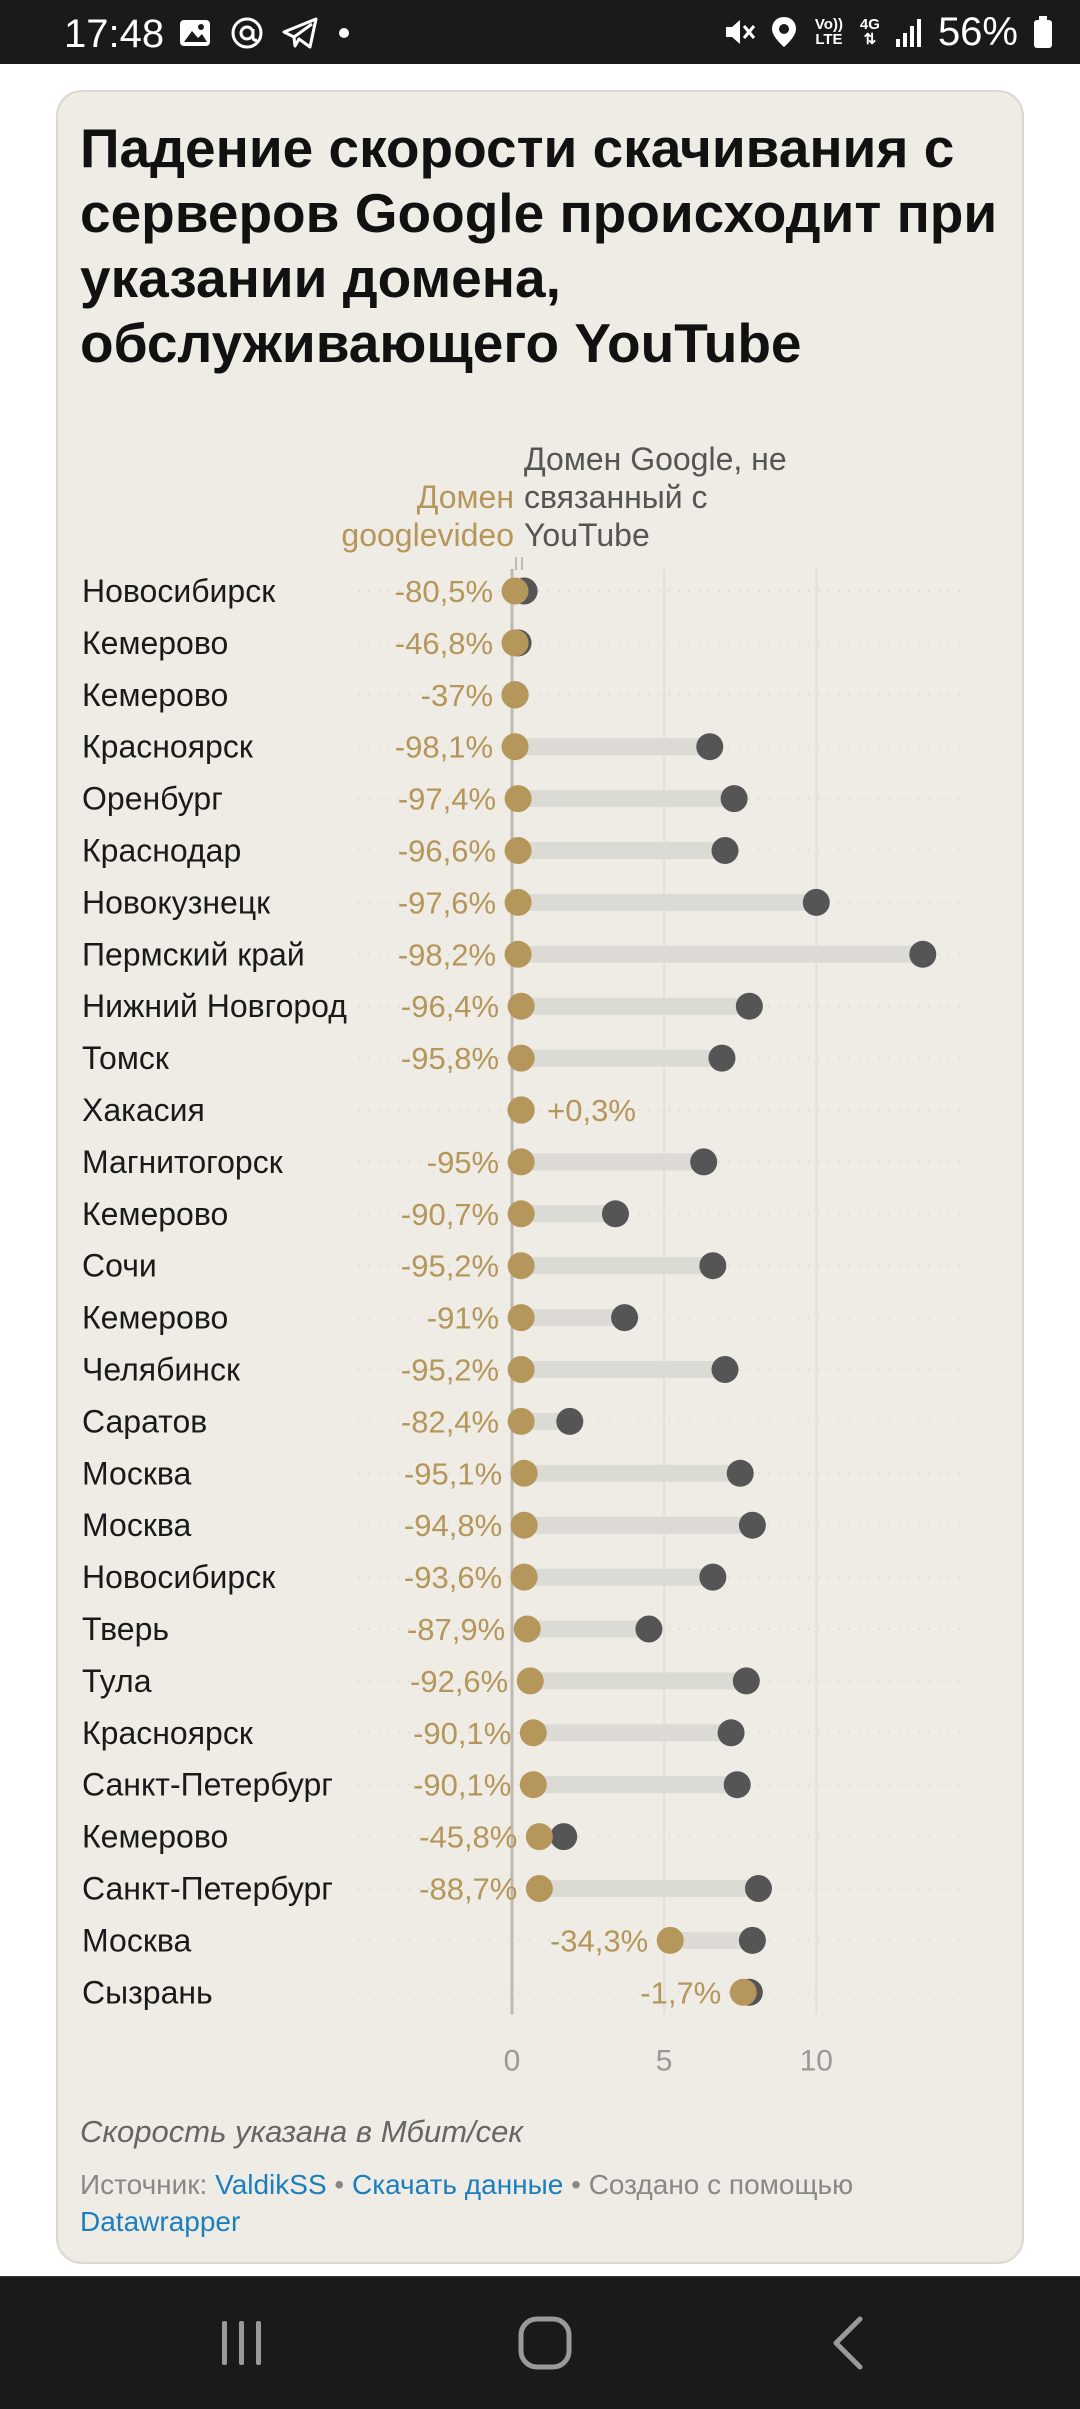 The height and width of the screenshot is (2409, 1080). What do you see at coordinates (721, 2184) in the screenshot?
I see `made-with-text: Создано с помощью` at bounding box center [721, 2184].